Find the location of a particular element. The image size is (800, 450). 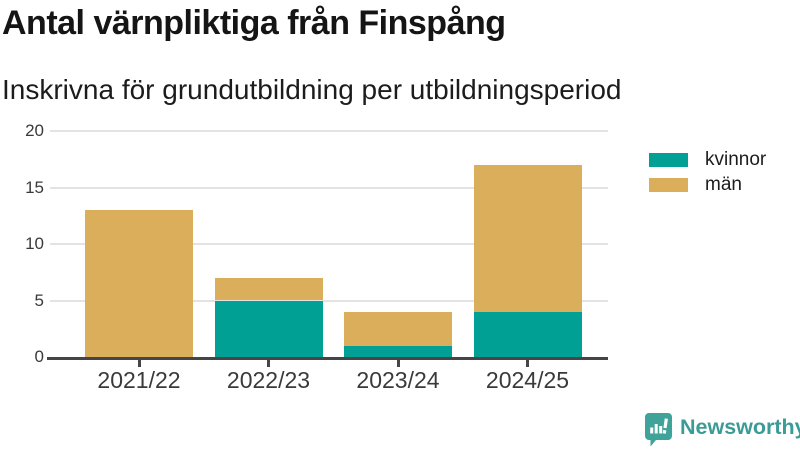

y-axis-tick-label: 20 is located at coordinates (34, 130).